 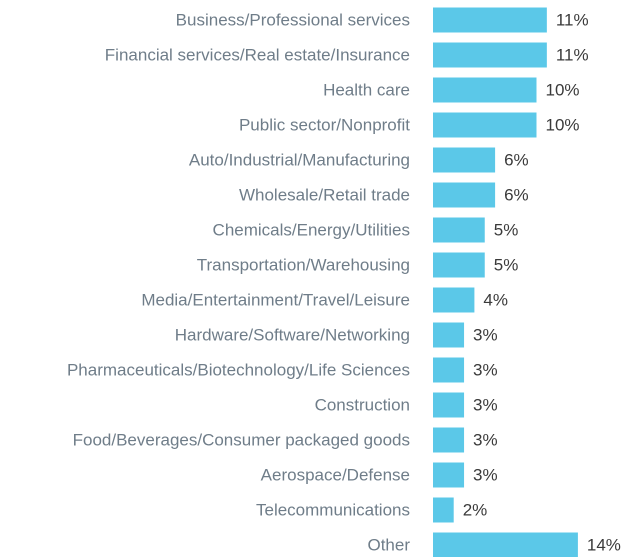 What do you see at coordinates (335, 474) in the screenshot?
I see `category-label: Aerospace/Defense` at bounding box center [335, 474].